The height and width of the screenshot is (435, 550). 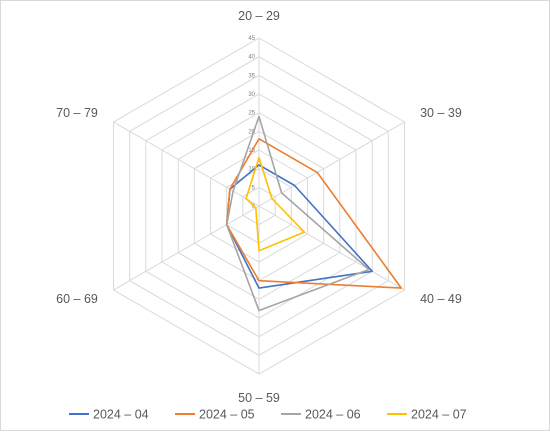 I want to click on tick-label: 40, so click(x=251, y=58).